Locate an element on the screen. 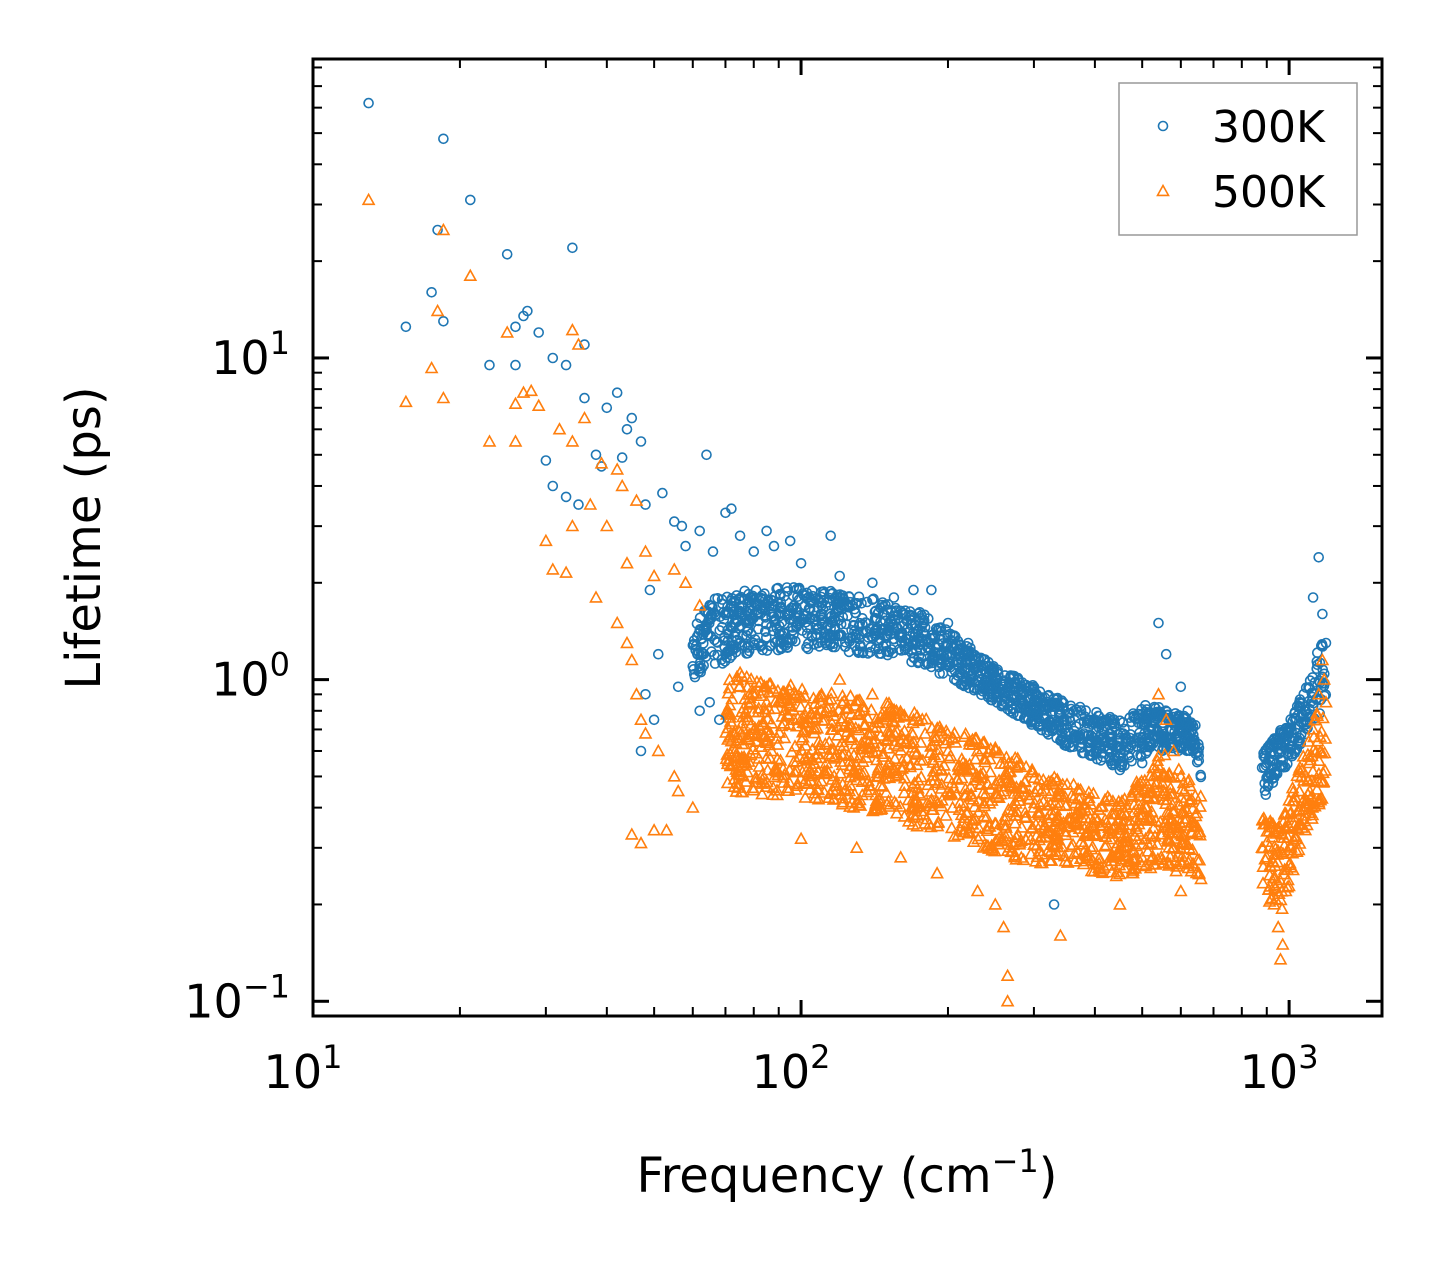 Image resolution: width=1442 pixels, height=1265 pixels. legend-marker-500K is located at coordinates (1163, 190).